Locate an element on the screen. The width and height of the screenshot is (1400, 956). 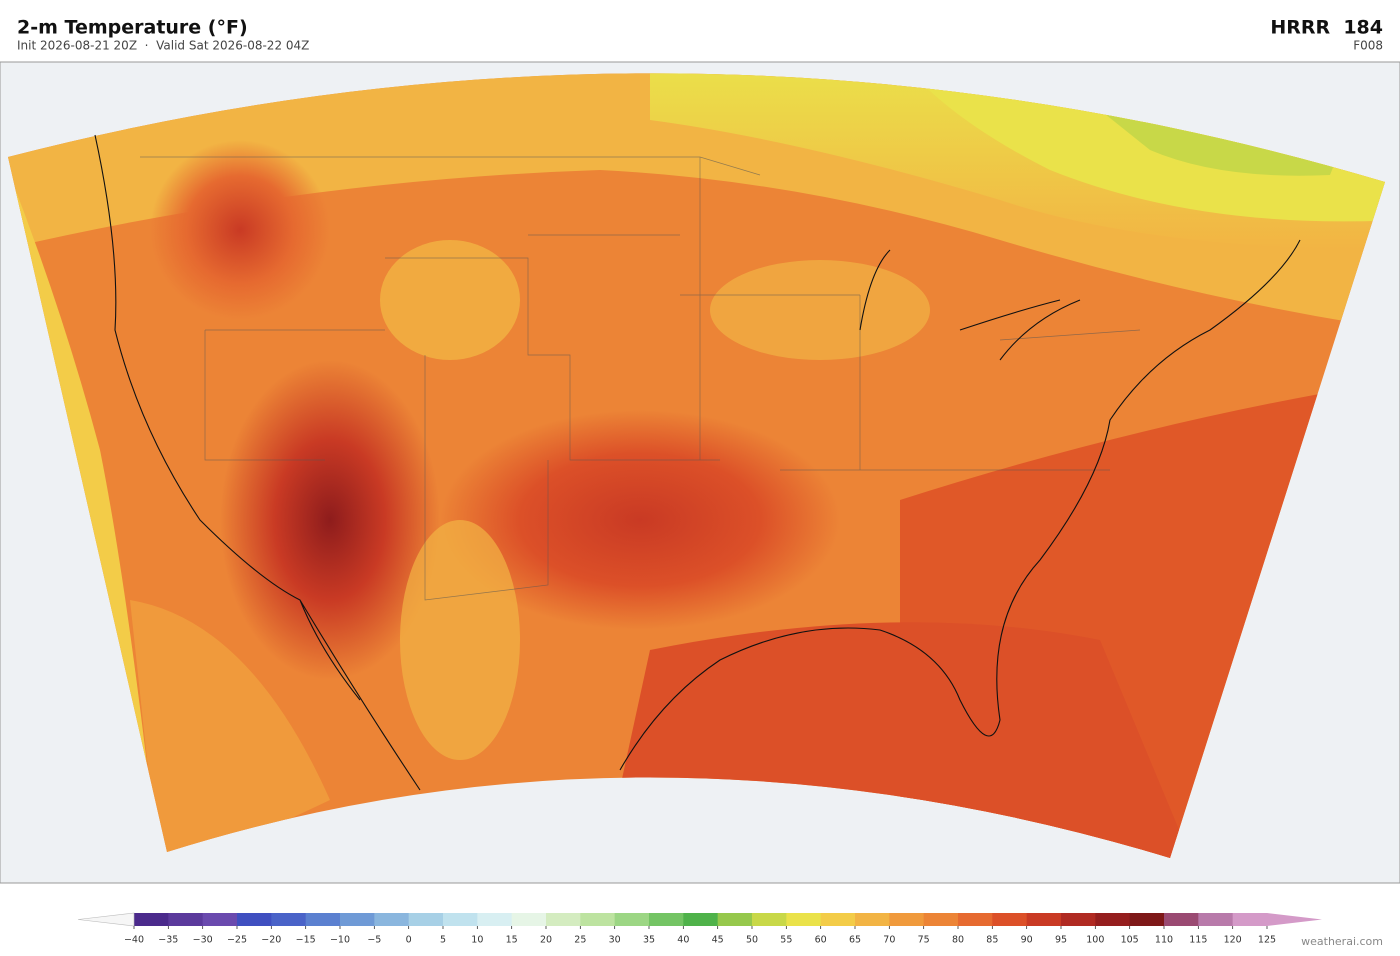
colorbar-tick-label: 125 is located at coordinates (1267, 940).